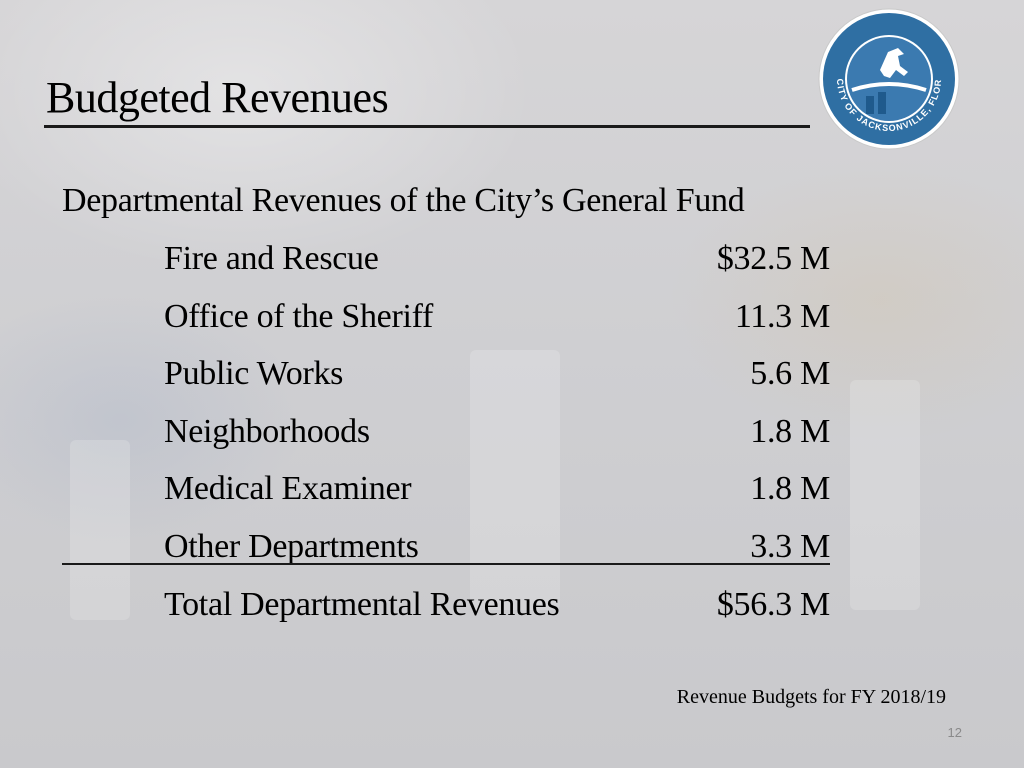  Describe the element at coordinates (267, 431) in the screenshot. I see `row-label: Neighborhoods` at that location.